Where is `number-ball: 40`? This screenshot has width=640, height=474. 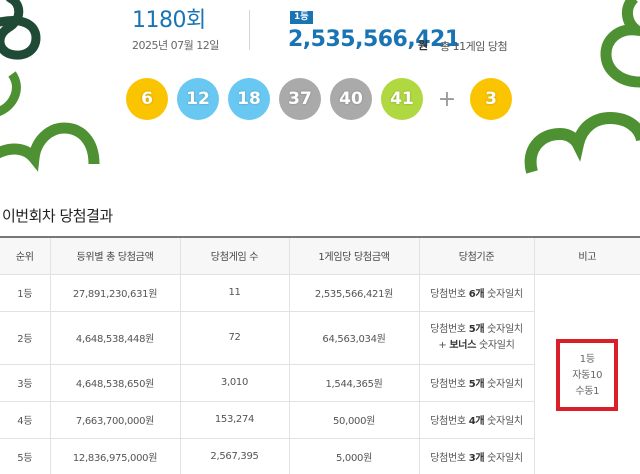 number-ball: 40 is located at coordinates (351, 99).